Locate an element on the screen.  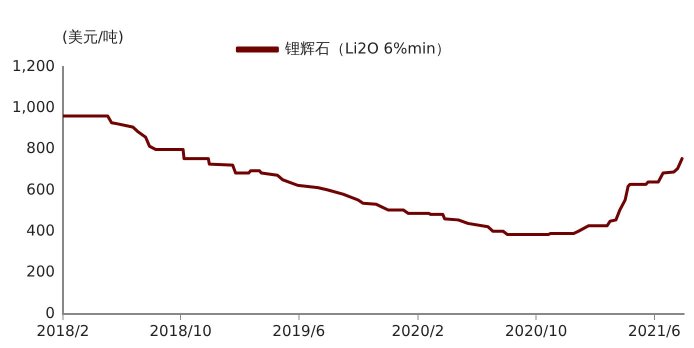
x-tick-label: 2020/2 is located at coordinates (418, 331).